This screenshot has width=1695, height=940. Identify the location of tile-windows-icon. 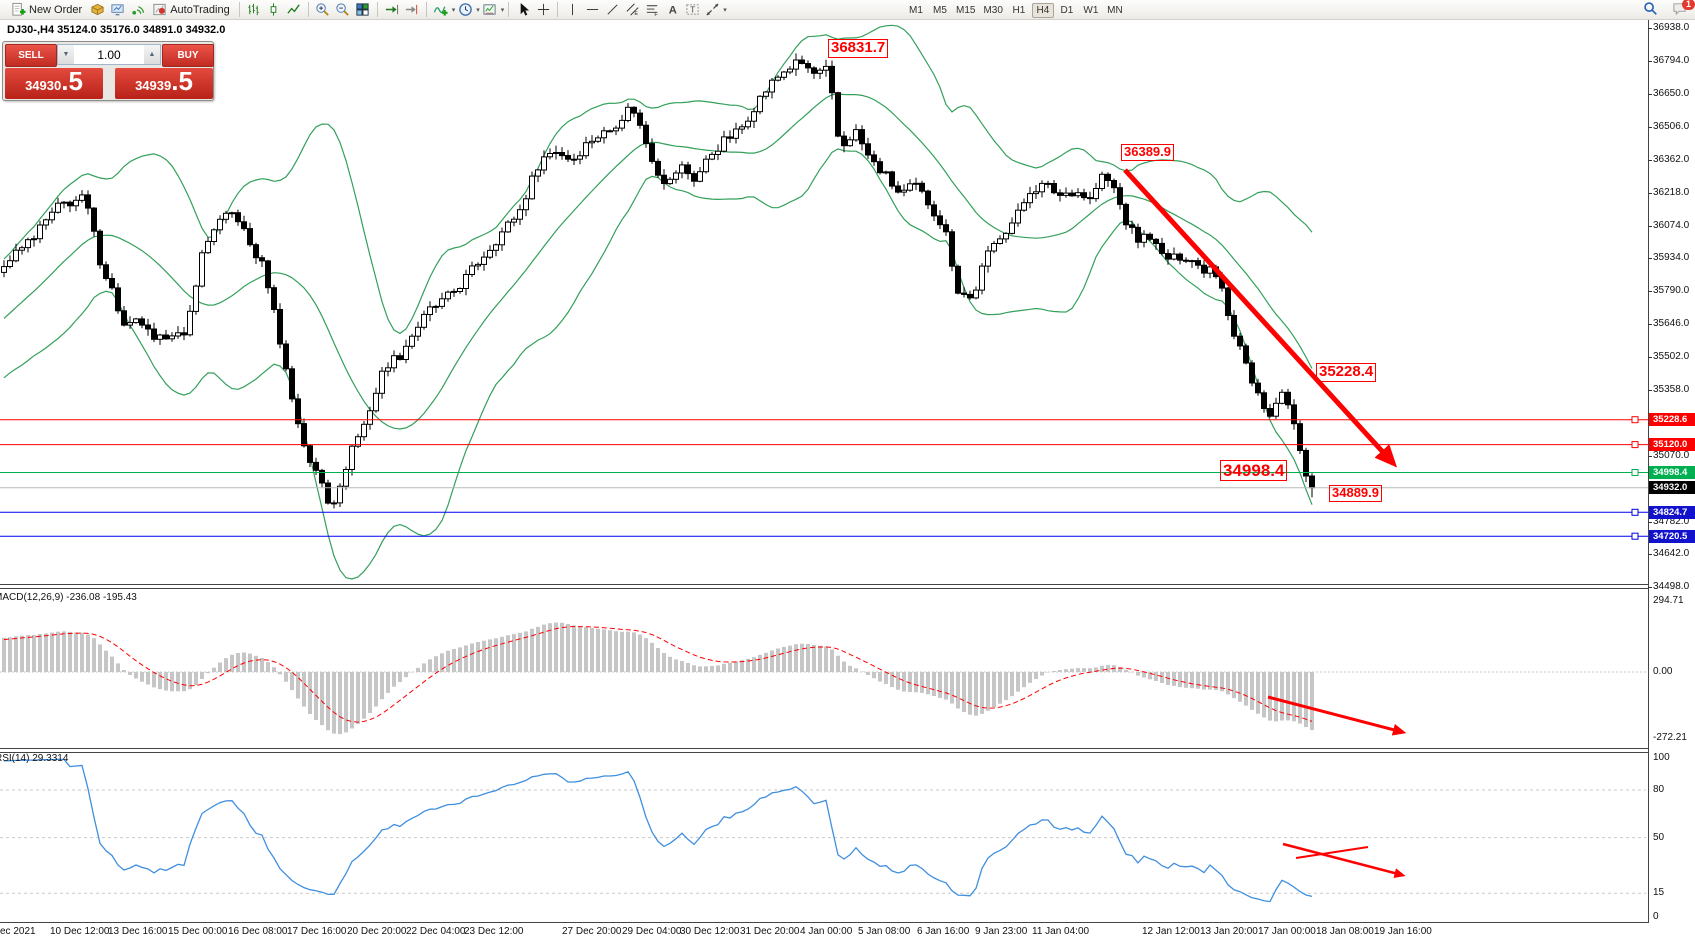
(363, 10).